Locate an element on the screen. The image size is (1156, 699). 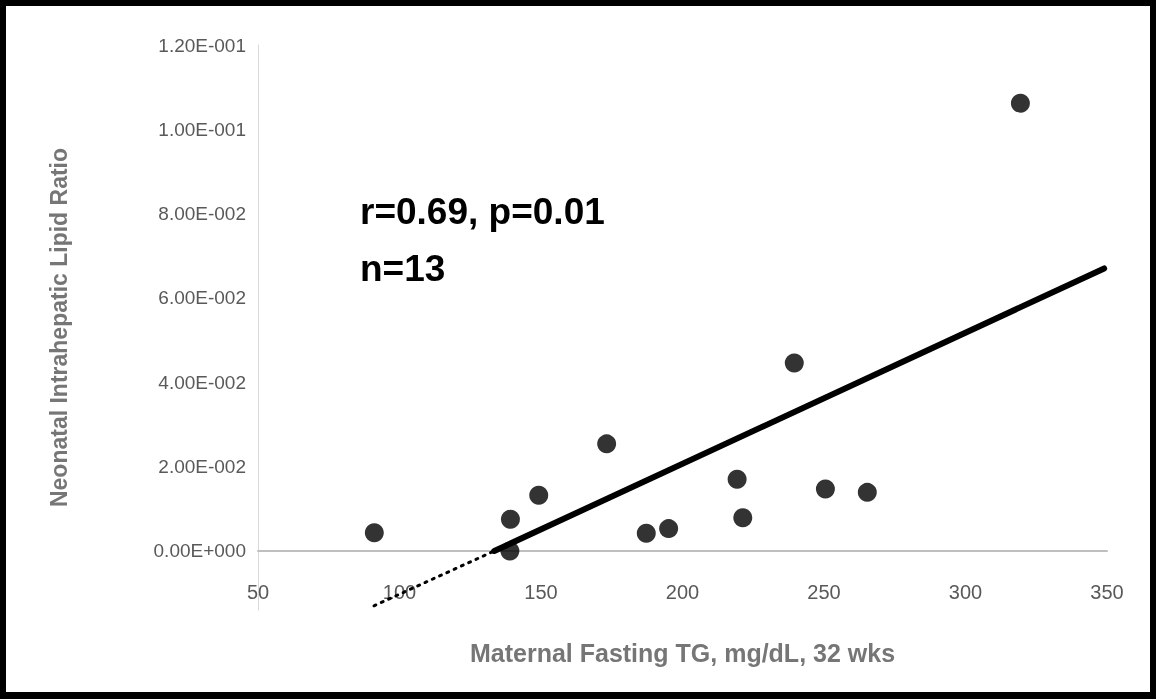
y-tick-label: 2.00E-002 is located at coordinates (202, 467).